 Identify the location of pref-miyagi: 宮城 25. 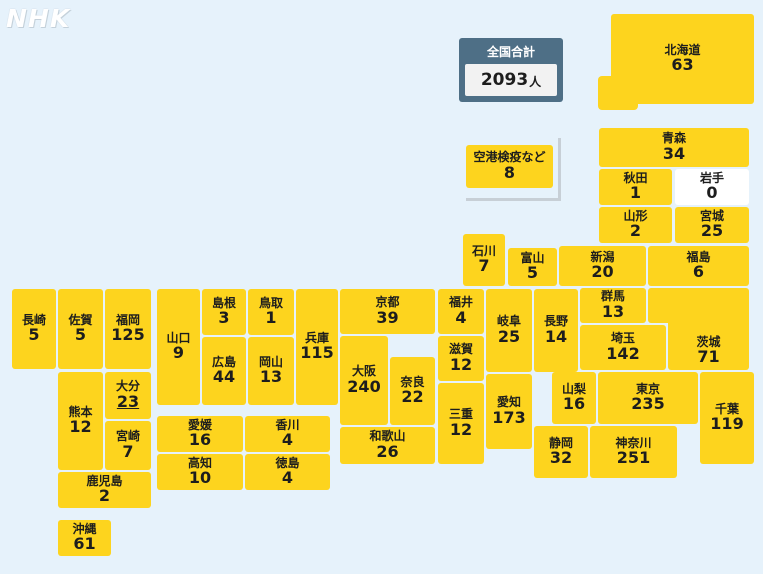
(712, 225).